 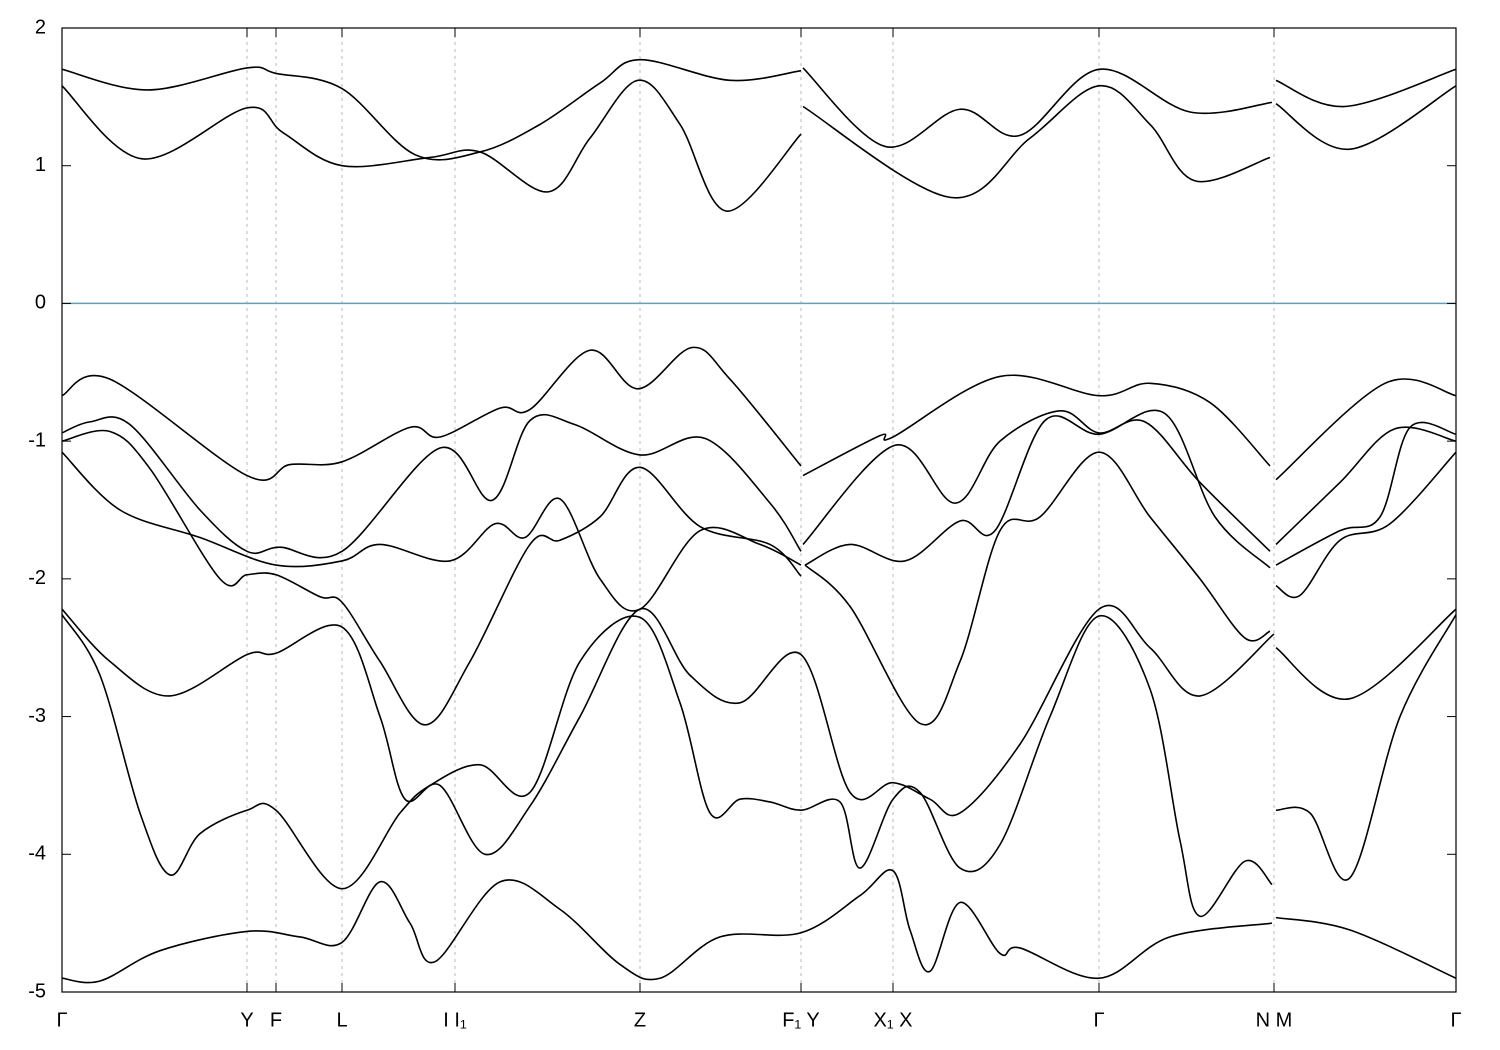 I want to click on y-tick-label: -3, so click(x=37, y=716).